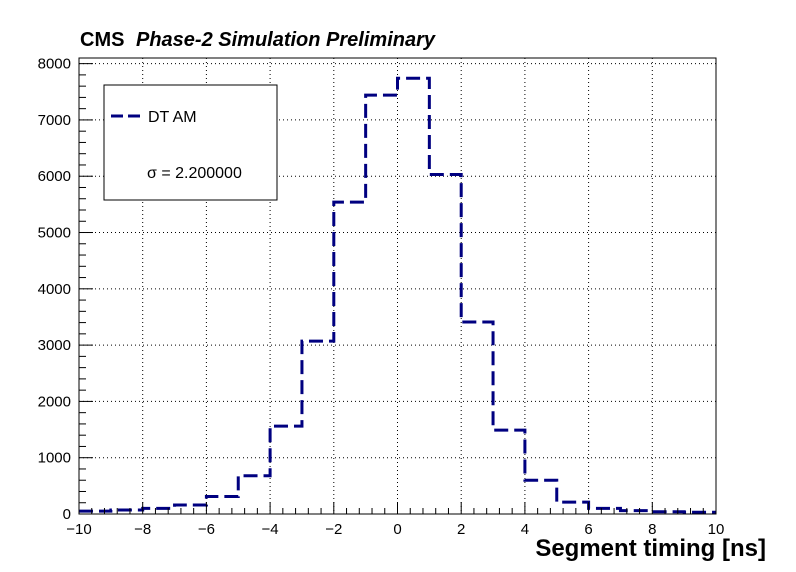  Describe the element at coordinates (54, 458) in the screenshot. I see `y-tick-label: 1000` at that location.